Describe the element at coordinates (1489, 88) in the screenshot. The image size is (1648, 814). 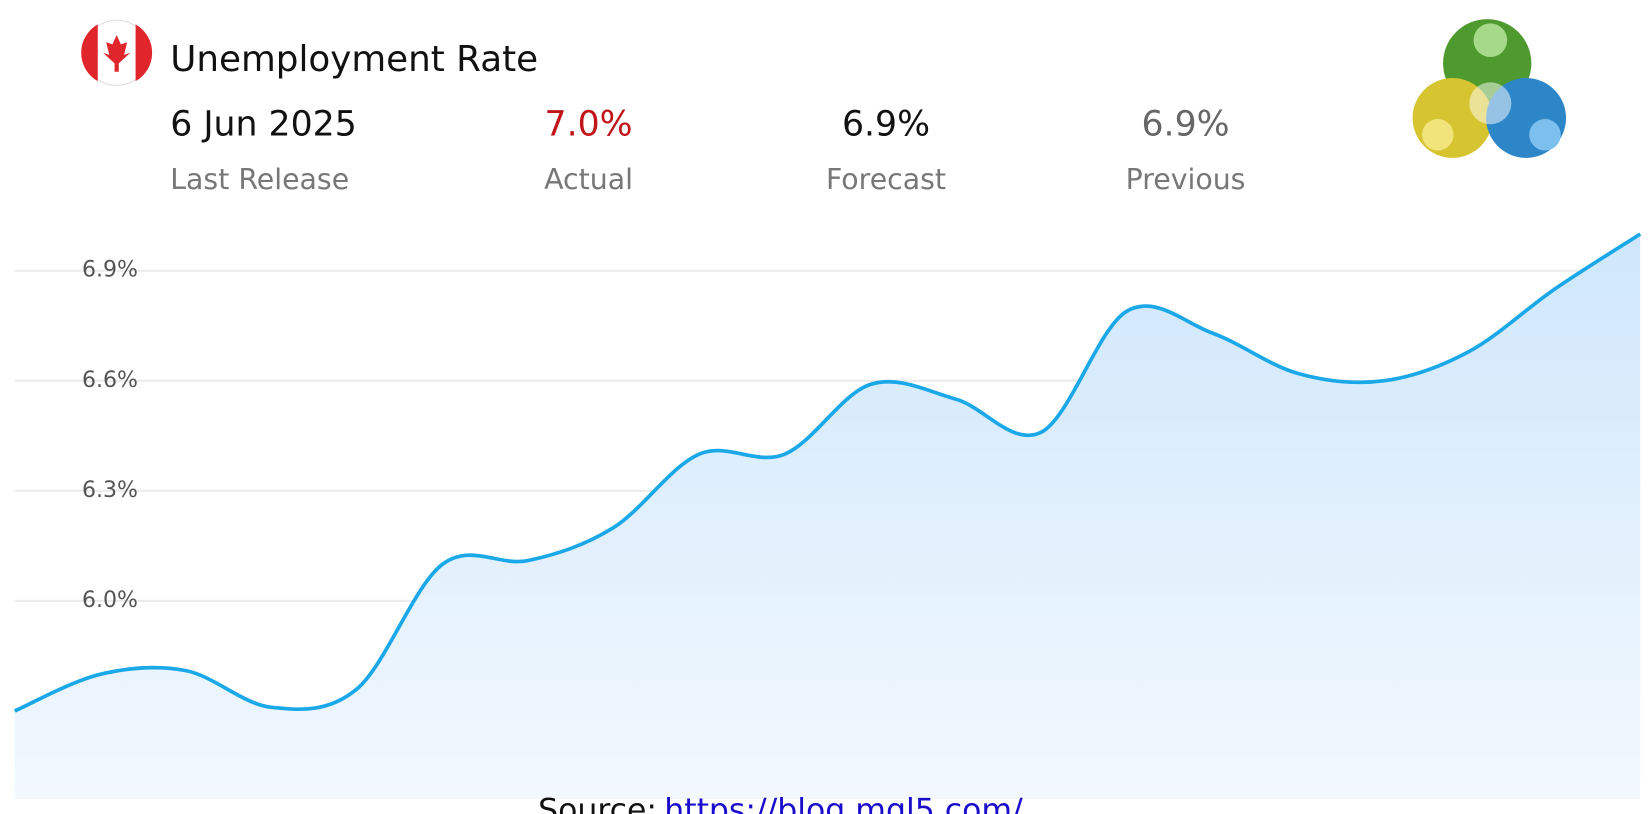
I see `logo` at that location.